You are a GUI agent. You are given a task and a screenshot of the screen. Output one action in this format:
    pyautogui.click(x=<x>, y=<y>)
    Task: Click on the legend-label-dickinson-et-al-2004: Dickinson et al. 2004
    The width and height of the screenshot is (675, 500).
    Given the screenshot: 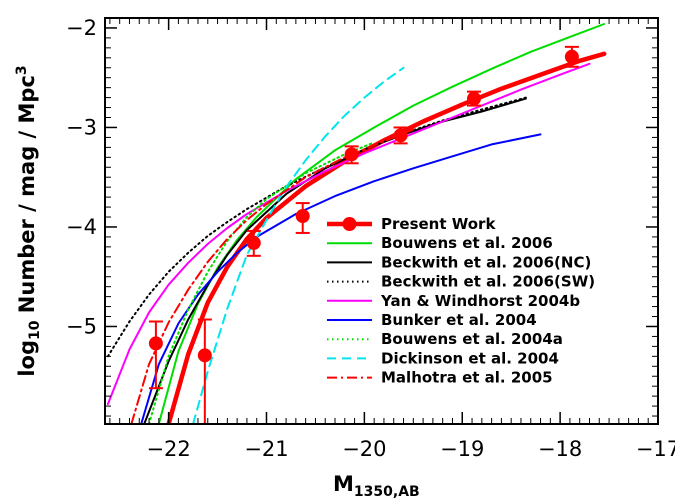 What is the action you would take?
    pyautogui.click(x=470, y=358)
    